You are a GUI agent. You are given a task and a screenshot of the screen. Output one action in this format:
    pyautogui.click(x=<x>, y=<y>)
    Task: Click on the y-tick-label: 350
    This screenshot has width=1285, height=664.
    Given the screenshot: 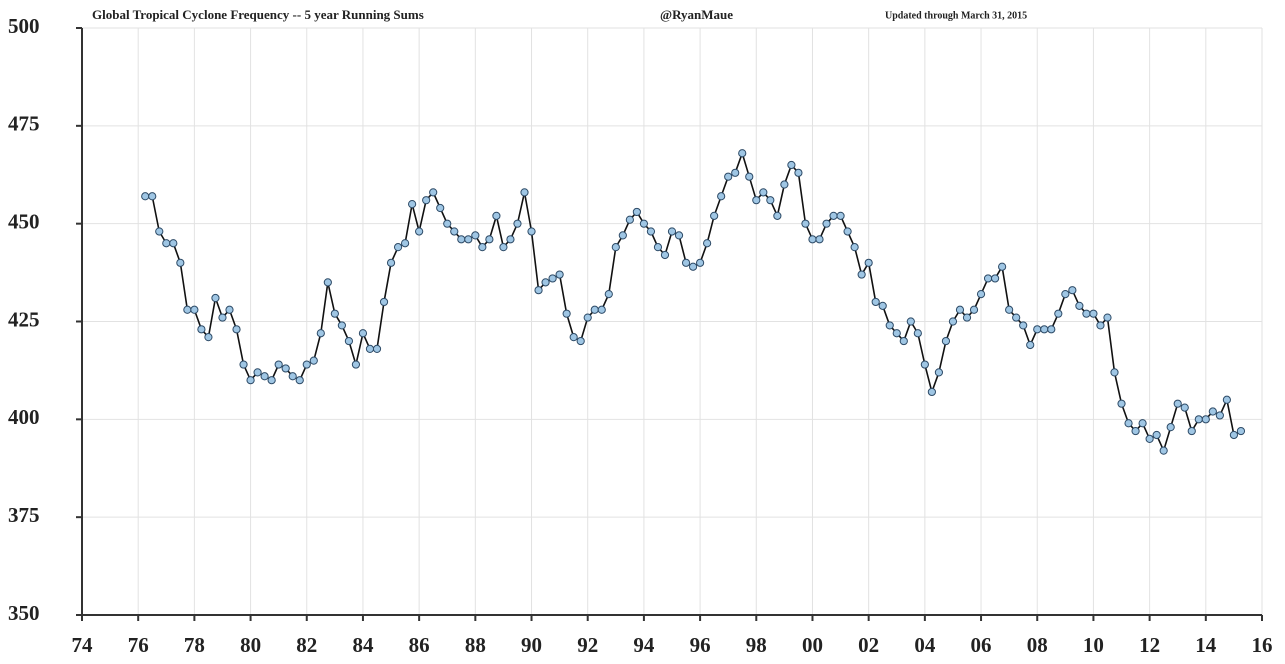 What is the action you would take?
    pyautogui.click(x=24, y=613)
    